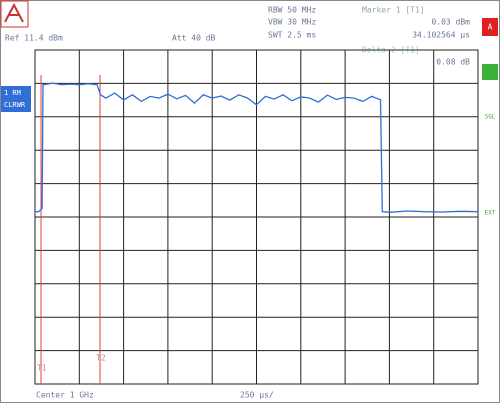 The height and width of the screenshot is (403, 500). Describe the element at coordinates (16, 99) in the screenshot. I see `trace-box` at that location.